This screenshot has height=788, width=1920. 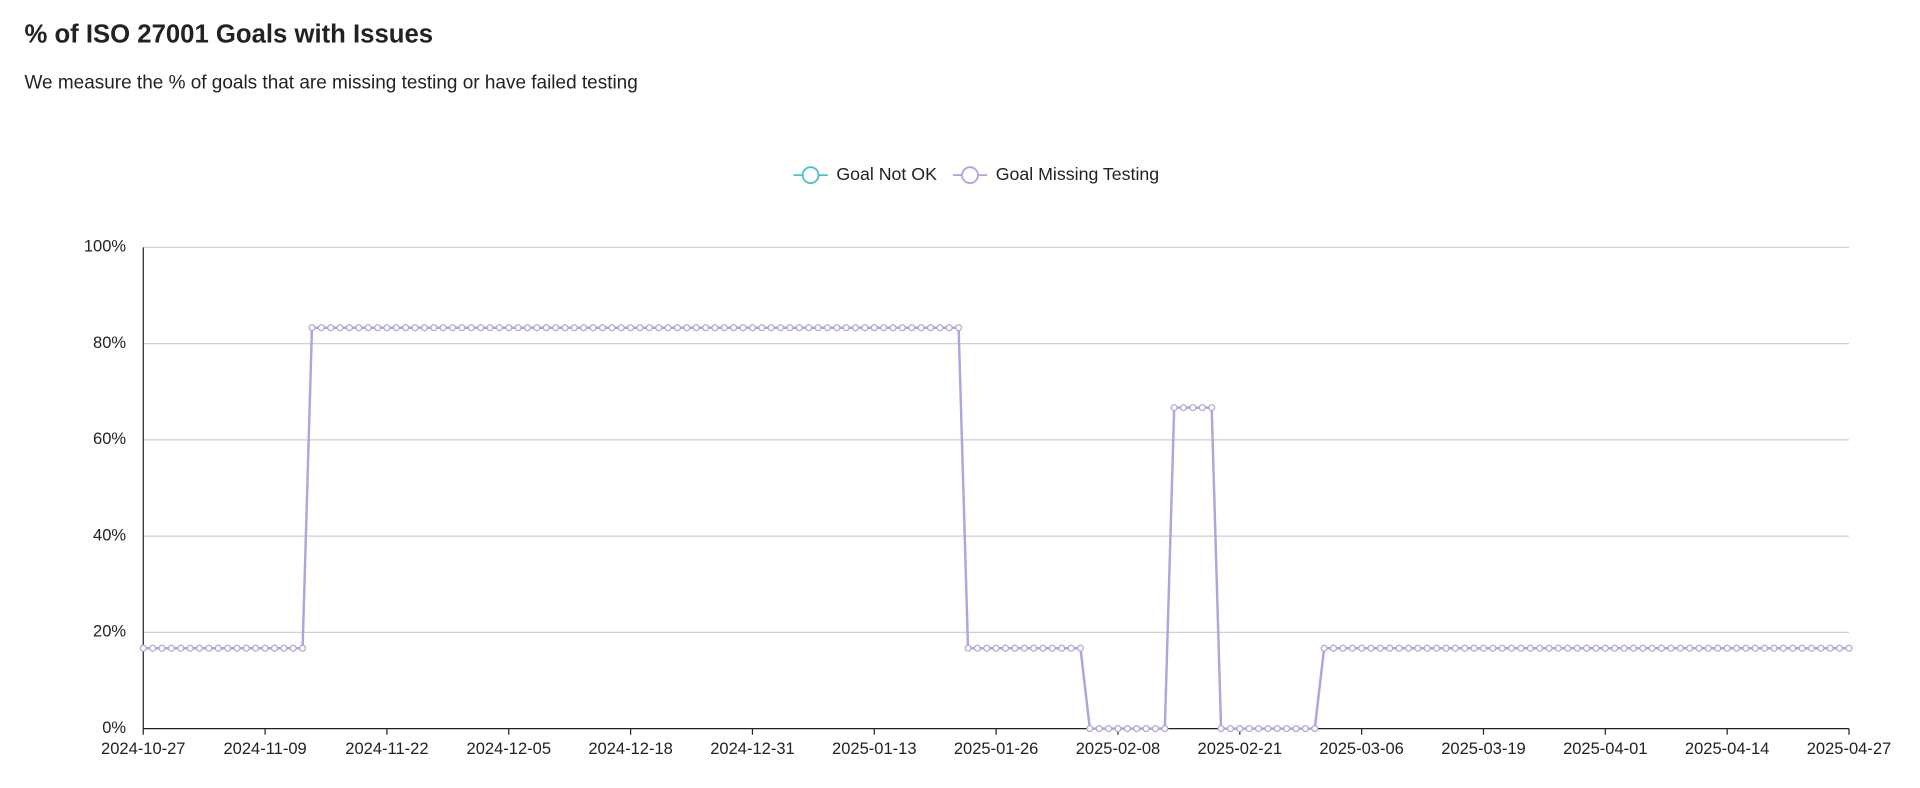 What do you see at coordinates (228, 34) in the screenshot?
I see `chart-title: % of ISO 27001 Goals with Issues` at bounding box center [228, 34].